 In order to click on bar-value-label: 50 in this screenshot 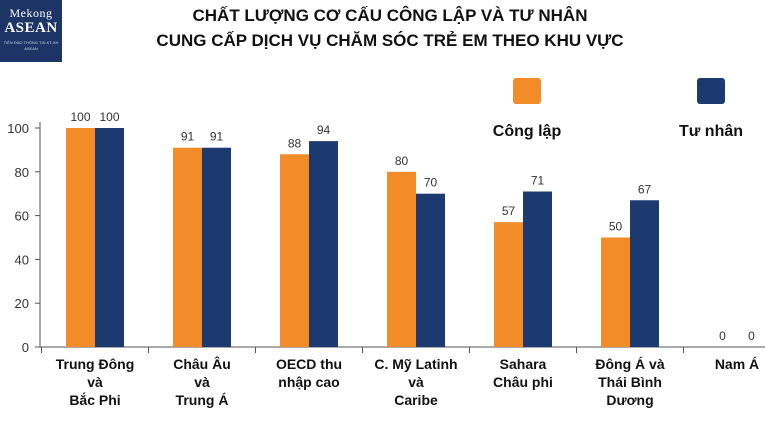, I will do `click(616, 227)`.